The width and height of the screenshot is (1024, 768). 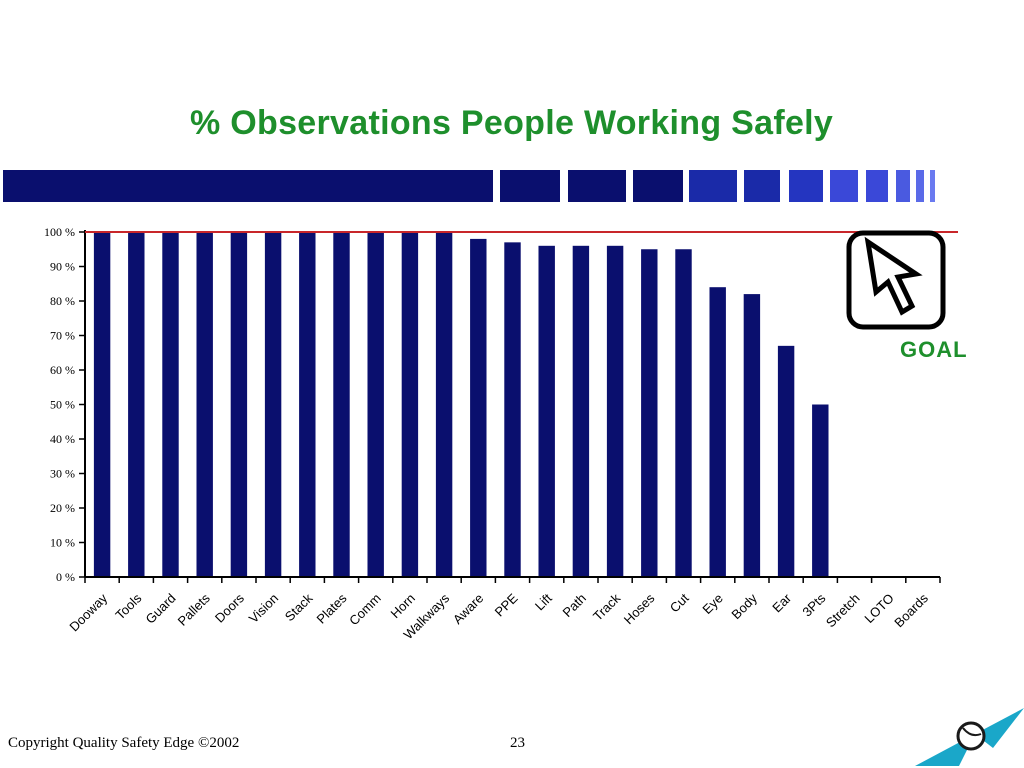 I want to click on y-tick-label: 70 %, so click(x=62, y=336).